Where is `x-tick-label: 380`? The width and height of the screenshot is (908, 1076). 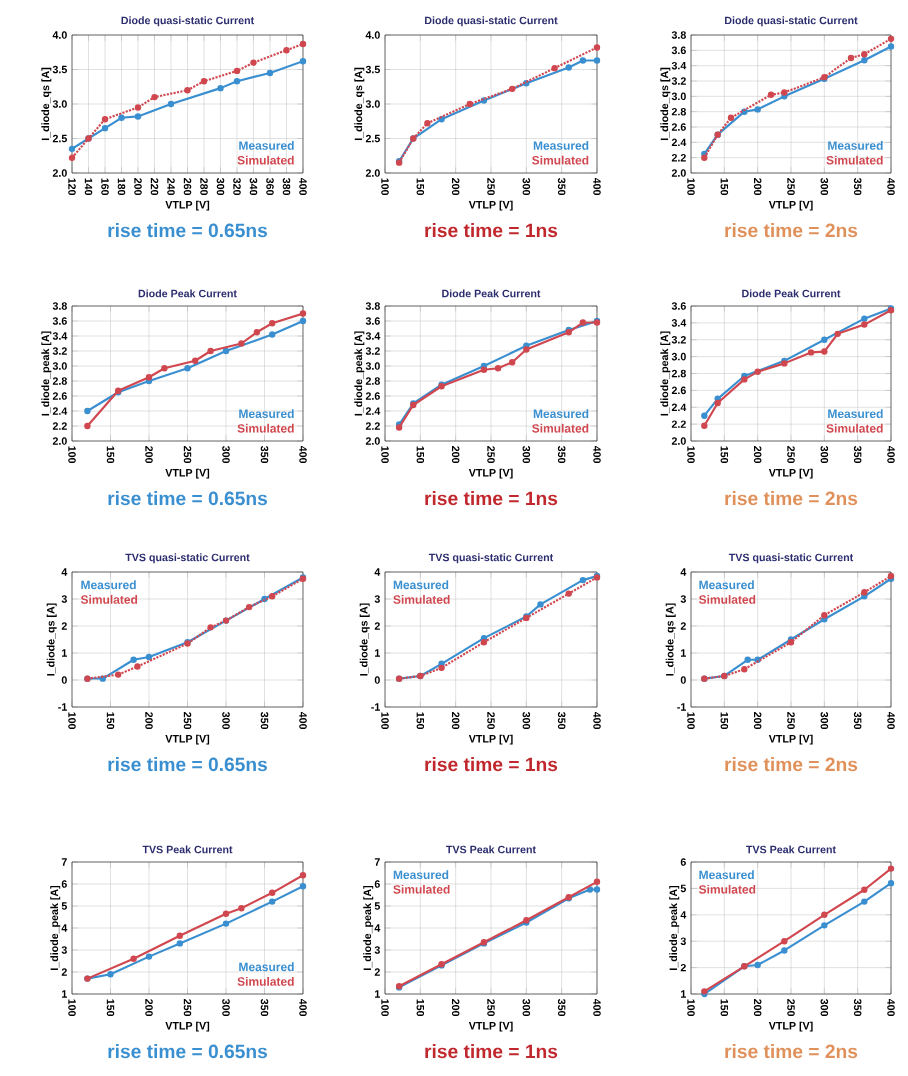 x-tick-label: 380 is located at coordinates (286, 186).